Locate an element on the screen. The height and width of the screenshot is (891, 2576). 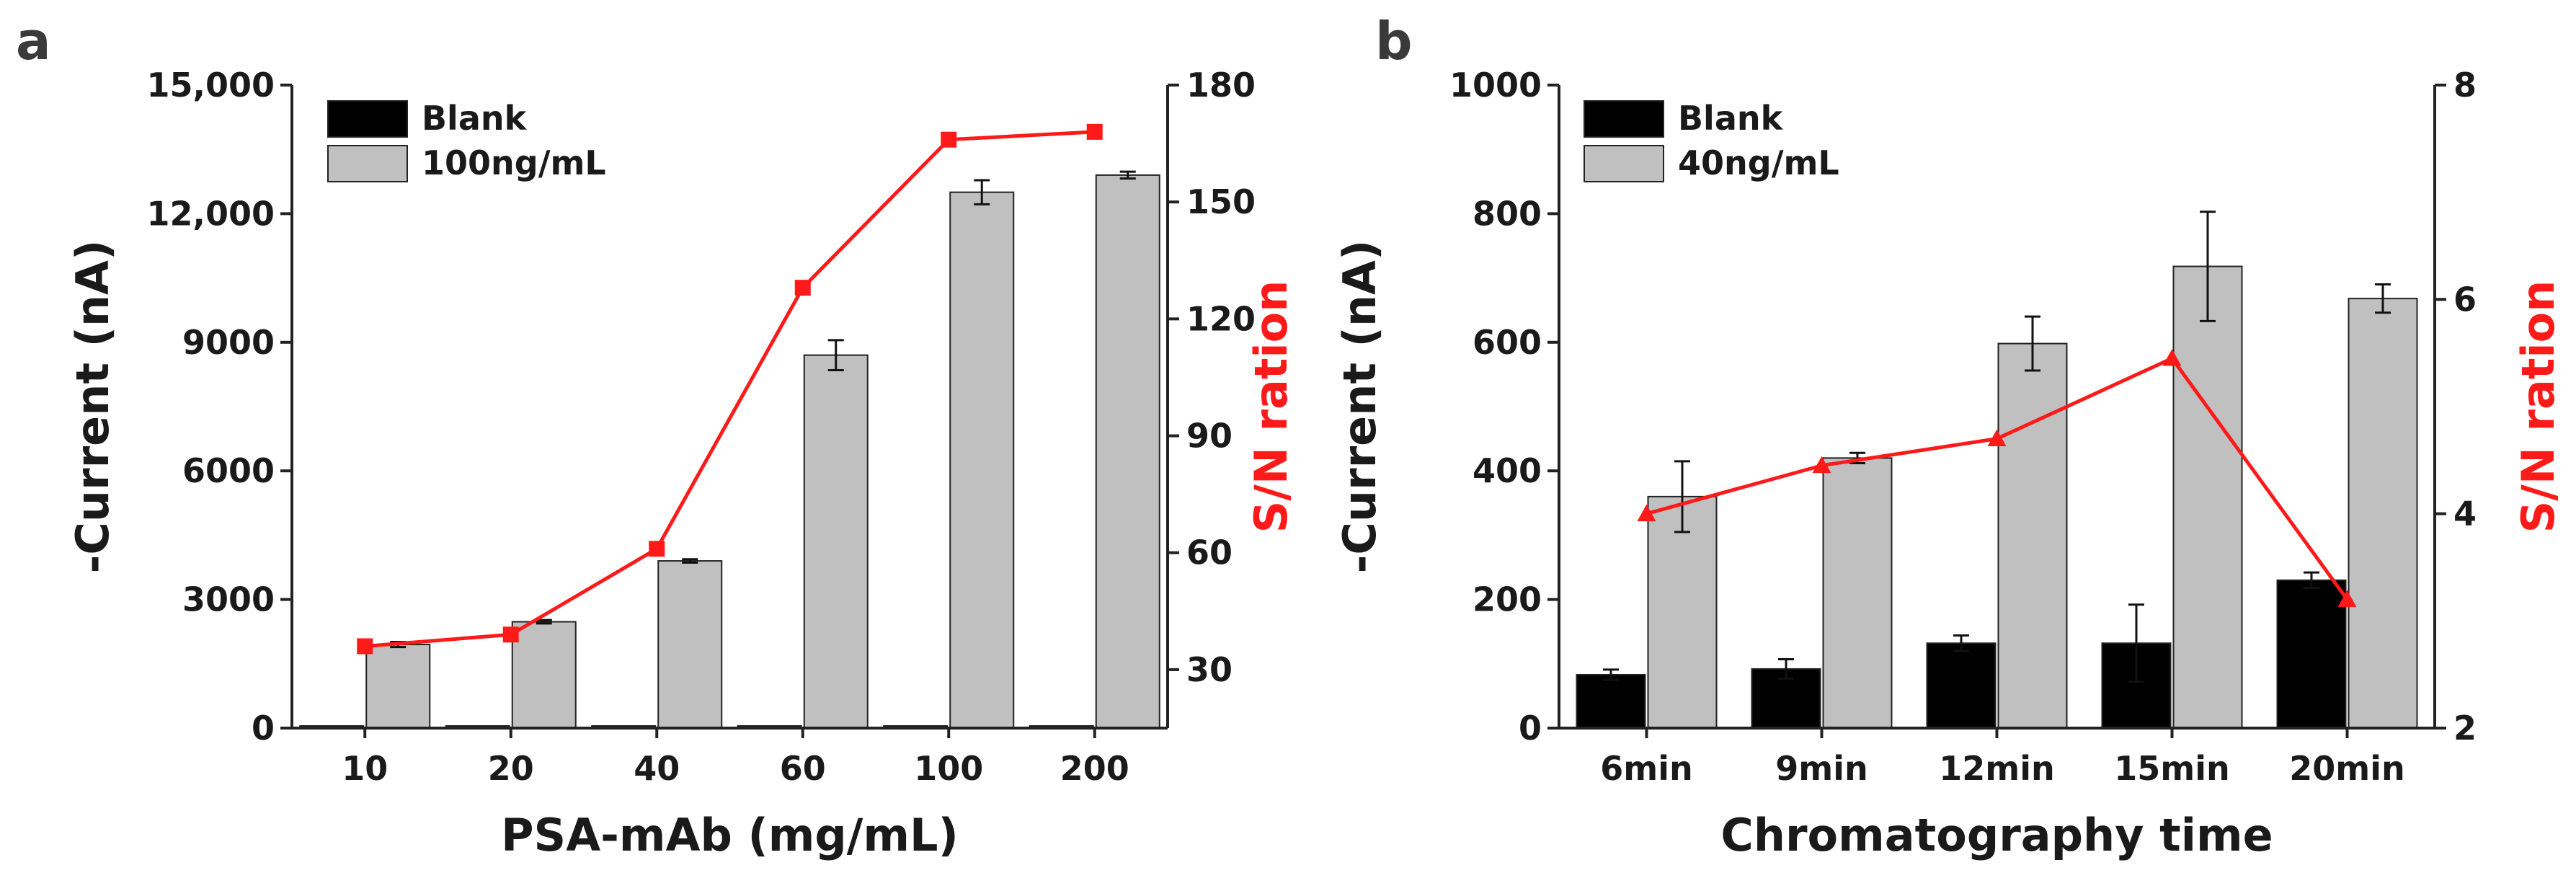
y-tick-label: 15,000 is located at coordinates (210, 85).